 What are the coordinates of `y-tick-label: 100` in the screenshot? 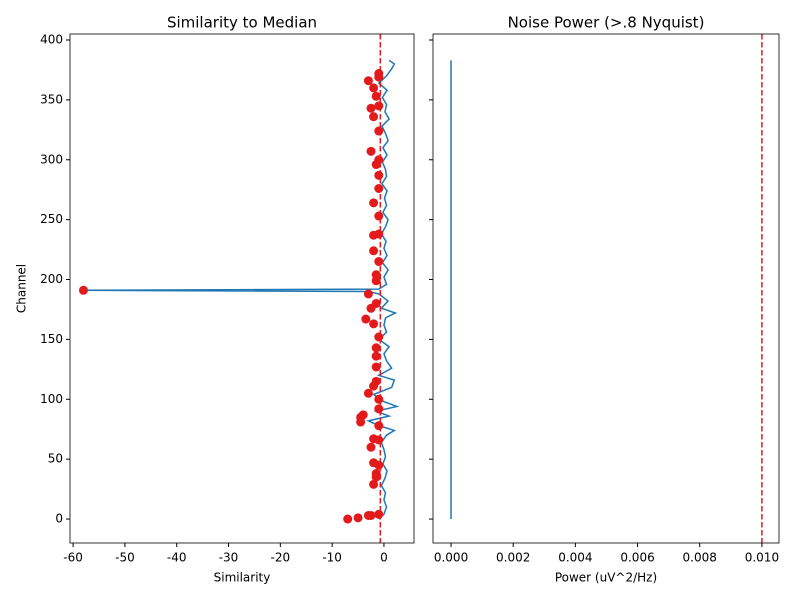 It's located at (51, 399).